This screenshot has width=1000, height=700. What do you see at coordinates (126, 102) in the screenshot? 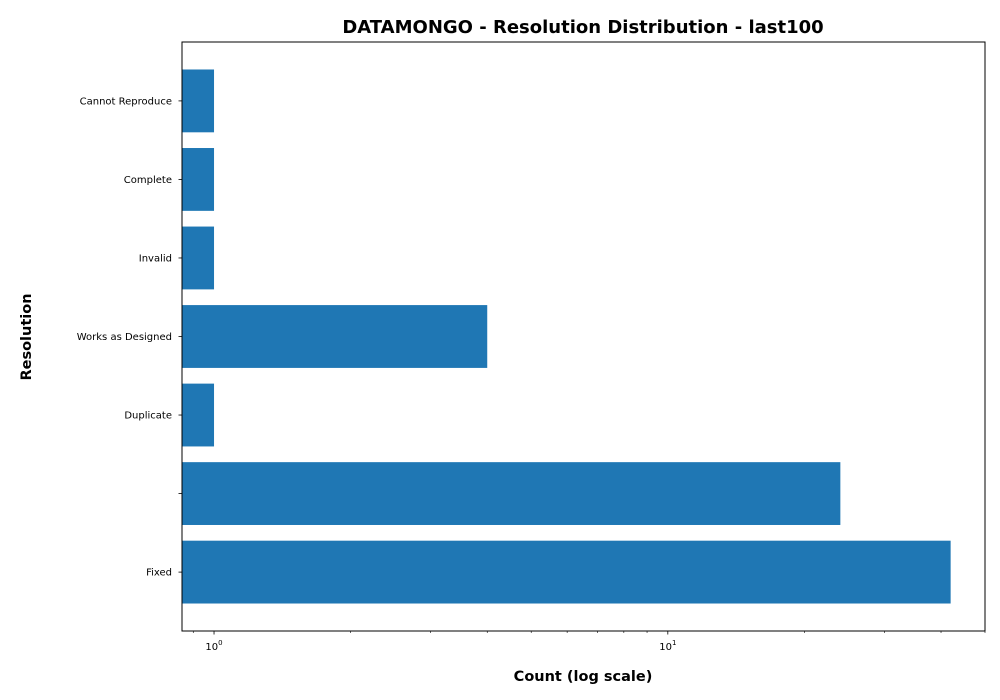
I see `y-tick-label: Cannot Reproduce` at bounding box center [126, 102].